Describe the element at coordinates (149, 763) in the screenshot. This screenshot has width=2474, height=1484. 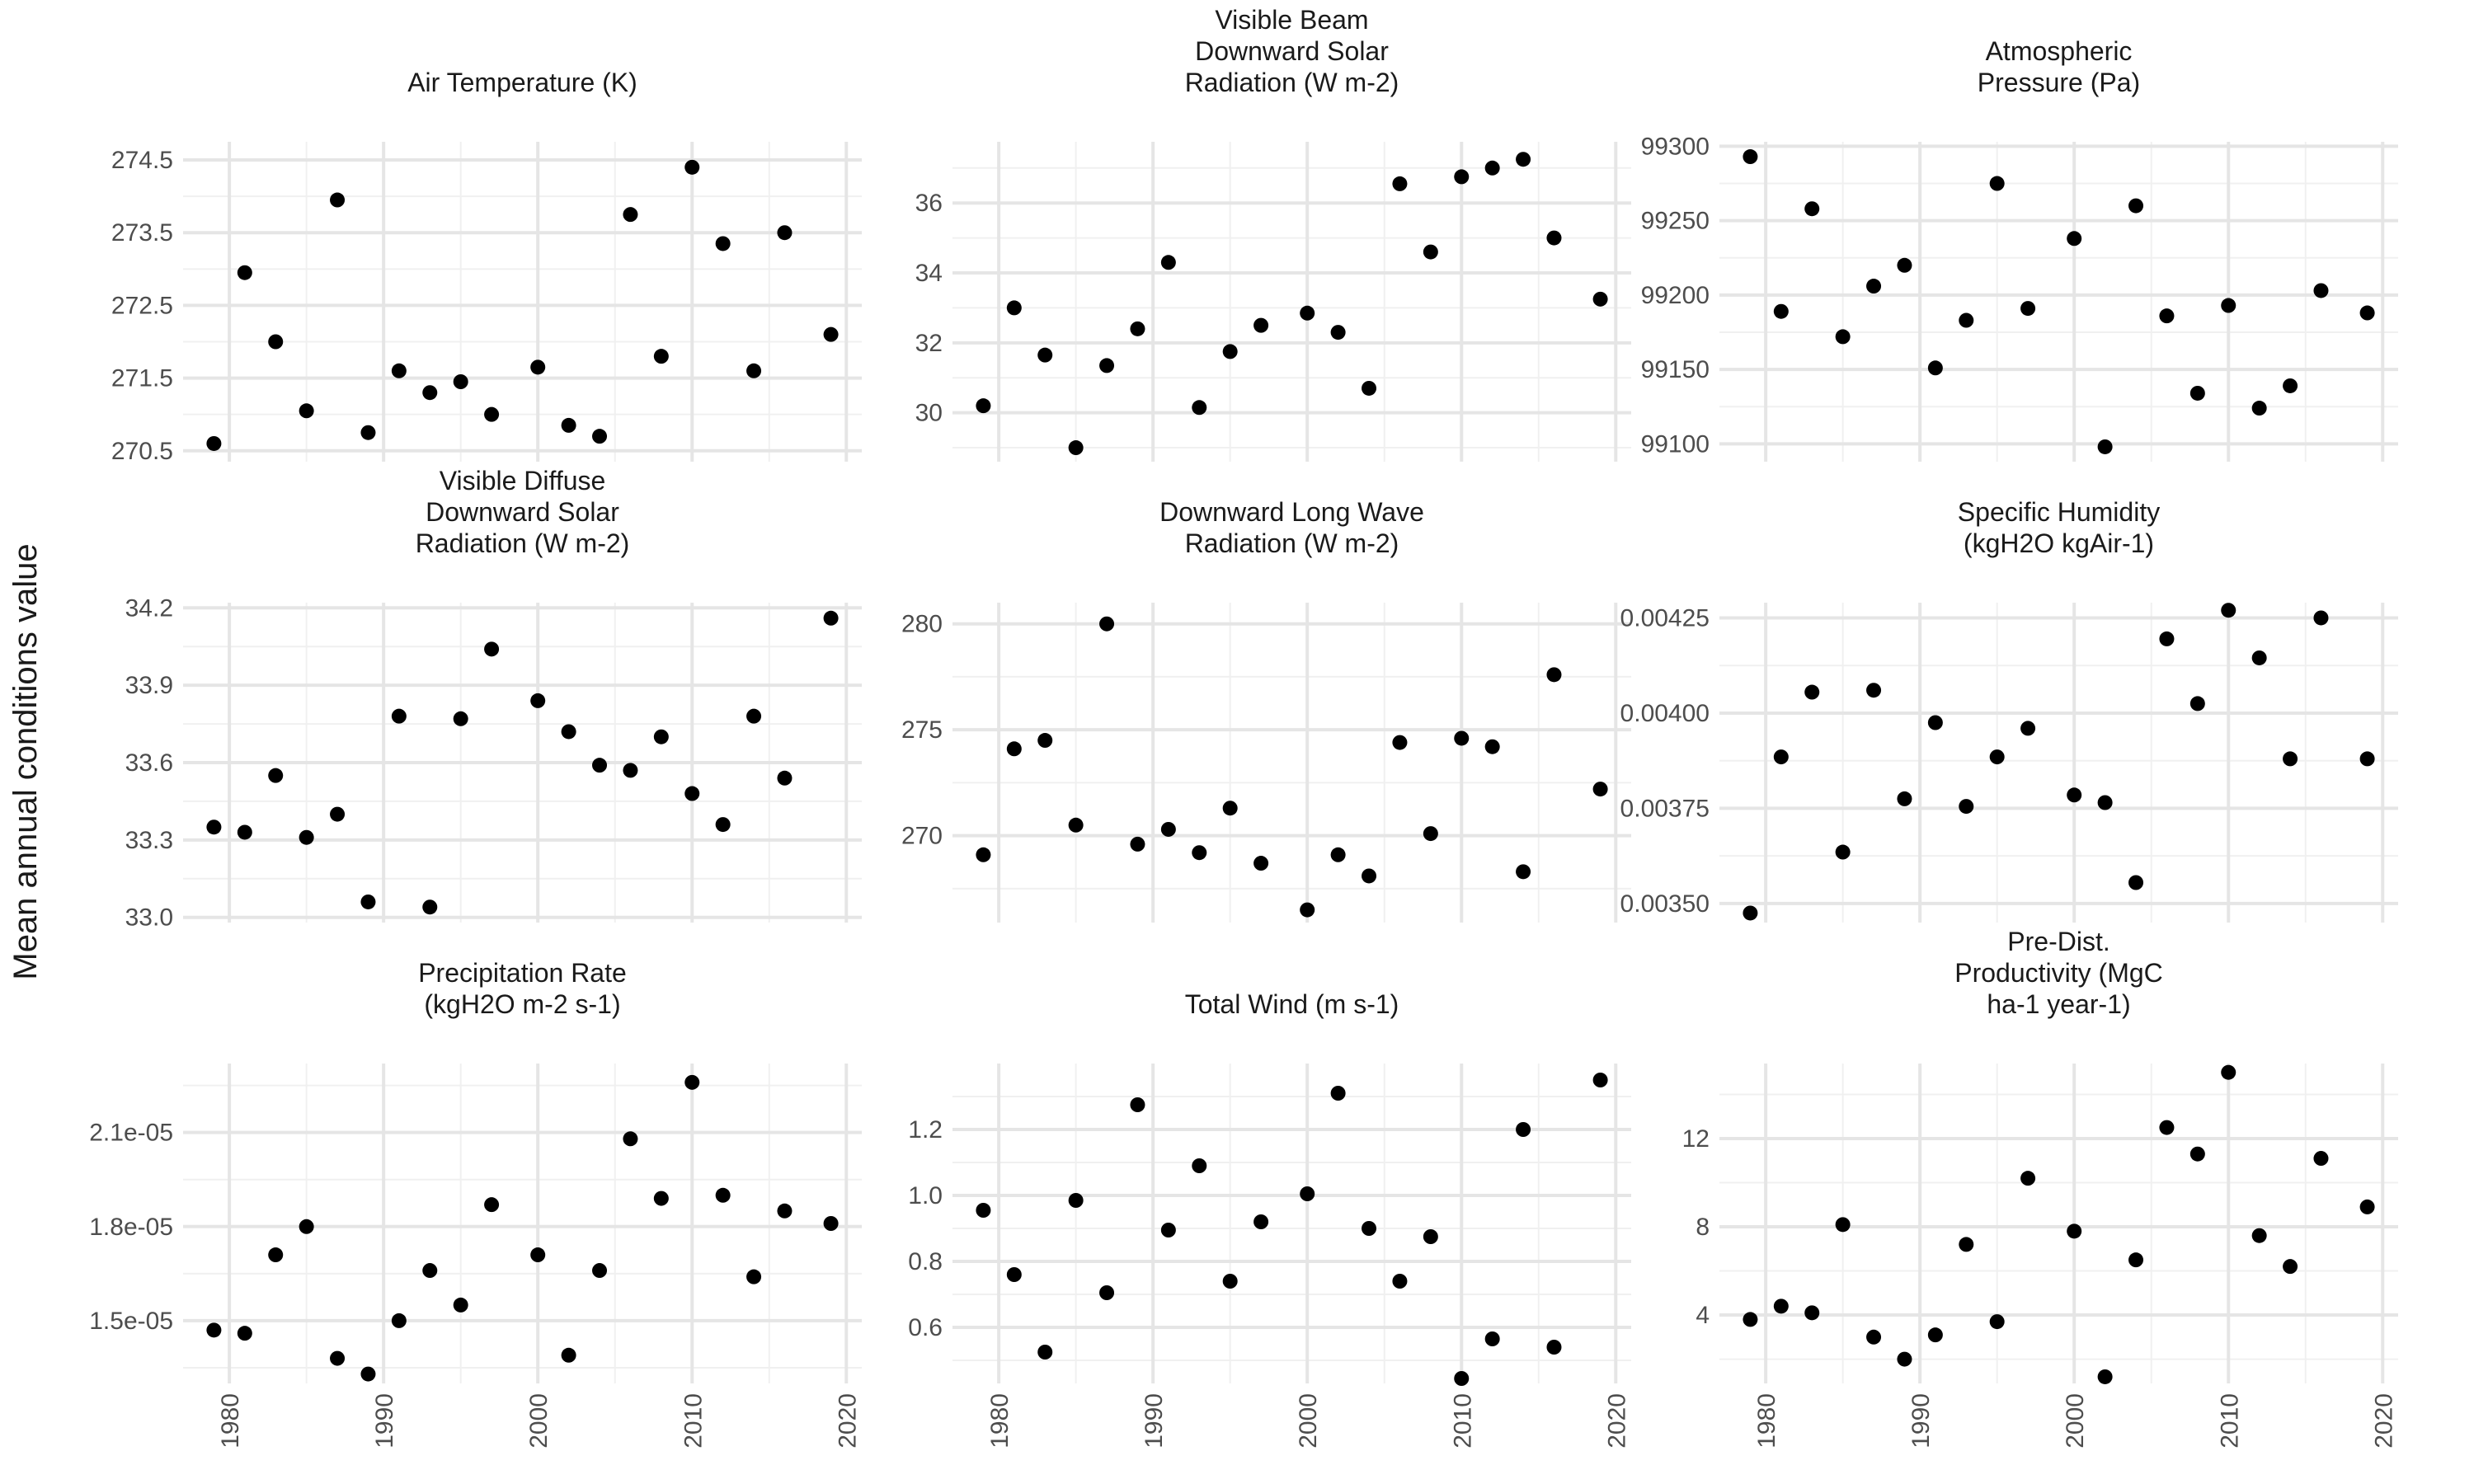
I see `y-tick-label: 33.6` at that location.